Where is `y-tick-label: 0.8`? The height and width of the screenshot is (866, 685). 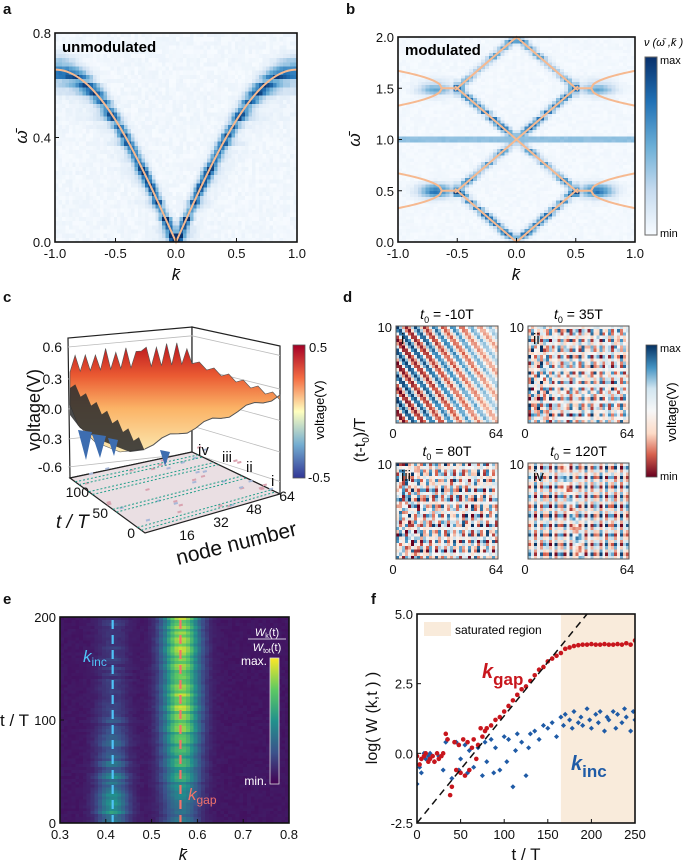 y-tick-label: 0.8 is located at coordinates (42, 33).